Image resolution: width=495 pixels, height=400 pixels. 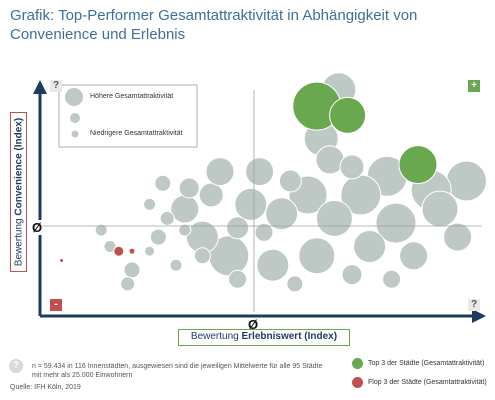 I want to click on top-legend-dot, so click(x=357, y=363).